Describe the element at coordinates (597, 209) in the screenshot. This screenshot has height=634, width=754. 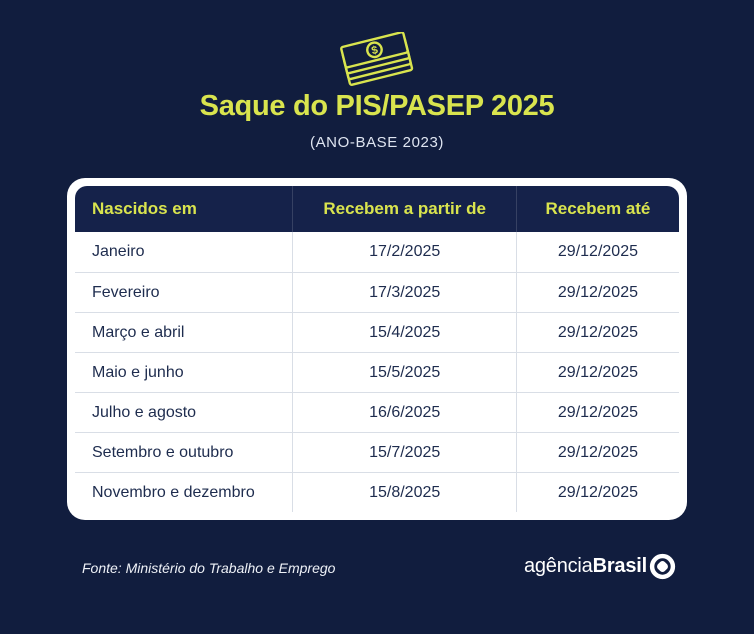
I see `column-header-recebem-ate: Recebem até` at that location.